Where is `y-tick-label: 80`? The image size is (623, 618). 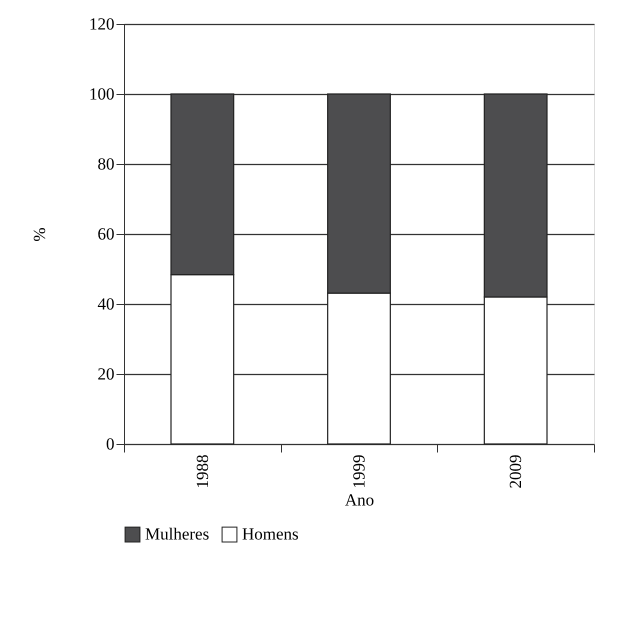
y-tick-label: 80 is located at coordinates (106, 164).